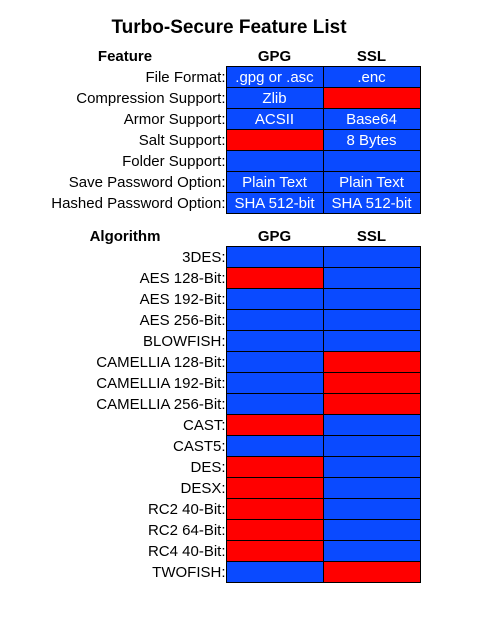  I want to click on algorithm-label: AES 256-Bit:, so click(182, 320).